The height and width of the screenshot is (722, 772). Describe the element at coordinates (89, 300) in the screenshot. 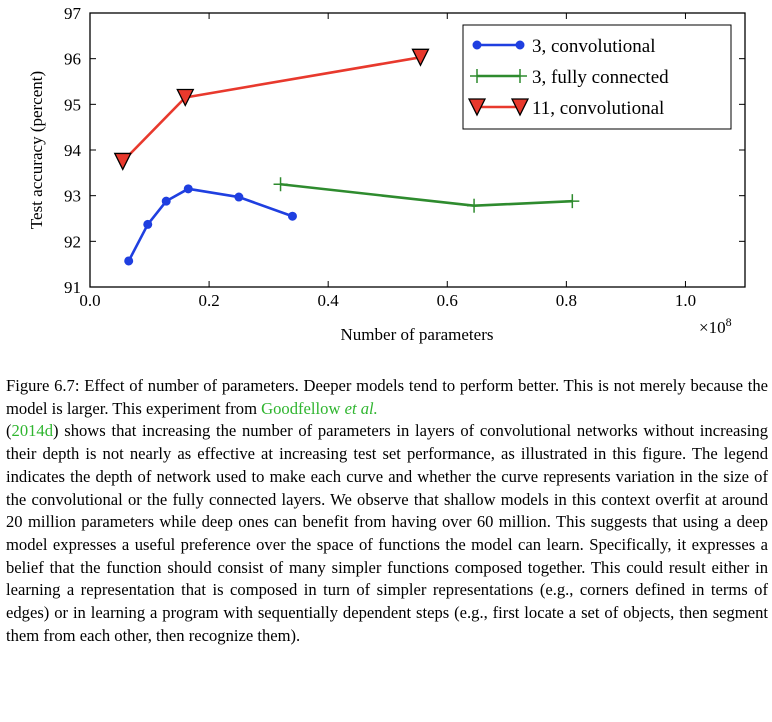

I see `x-tick-label: 0.0` at that location.